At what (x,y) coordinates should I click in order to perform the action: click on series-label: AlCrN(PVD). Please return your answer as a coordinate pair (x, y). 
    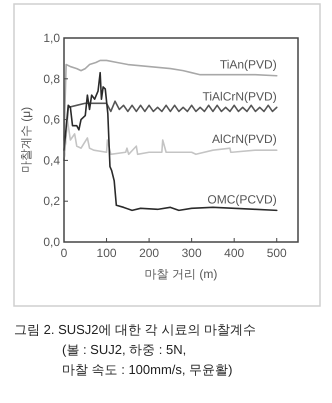
    Looking at the image, I should click on (244, 139).